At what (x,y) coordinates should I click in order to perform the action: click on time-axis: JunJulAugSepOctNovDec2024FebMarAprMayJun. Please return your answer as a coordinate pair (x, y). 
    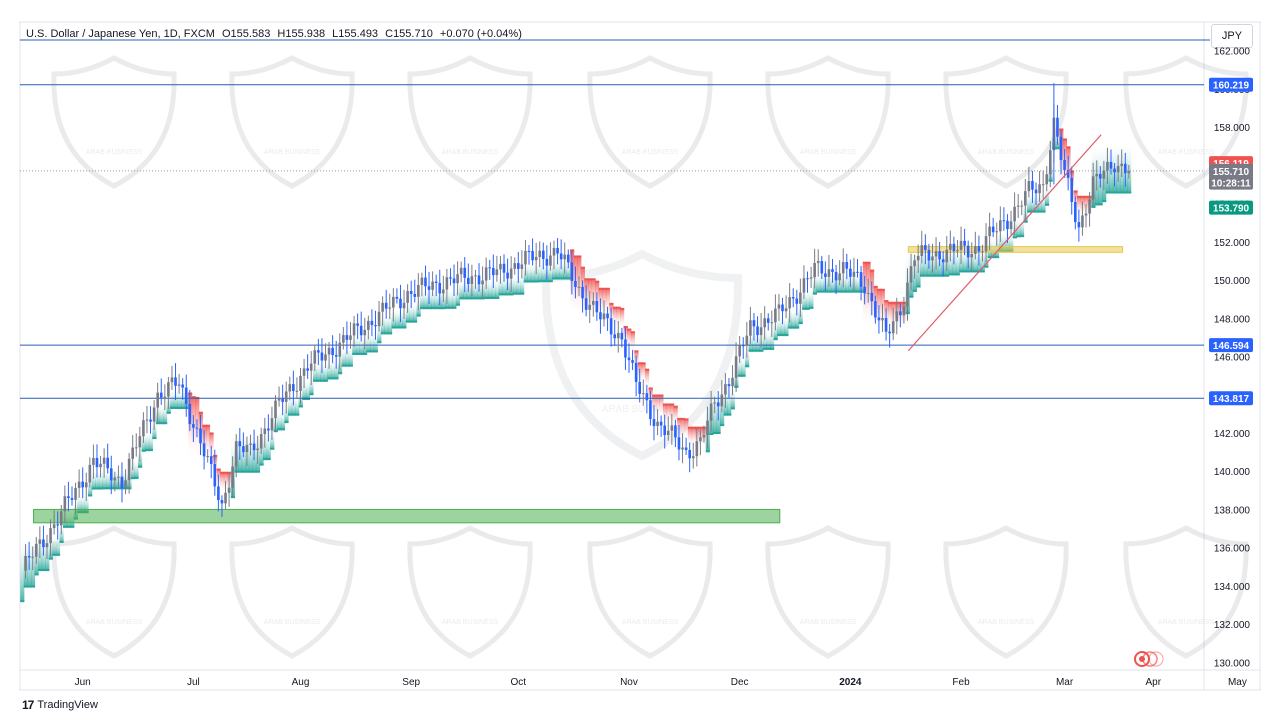
    Looking at the image, I should click on (677, 682).